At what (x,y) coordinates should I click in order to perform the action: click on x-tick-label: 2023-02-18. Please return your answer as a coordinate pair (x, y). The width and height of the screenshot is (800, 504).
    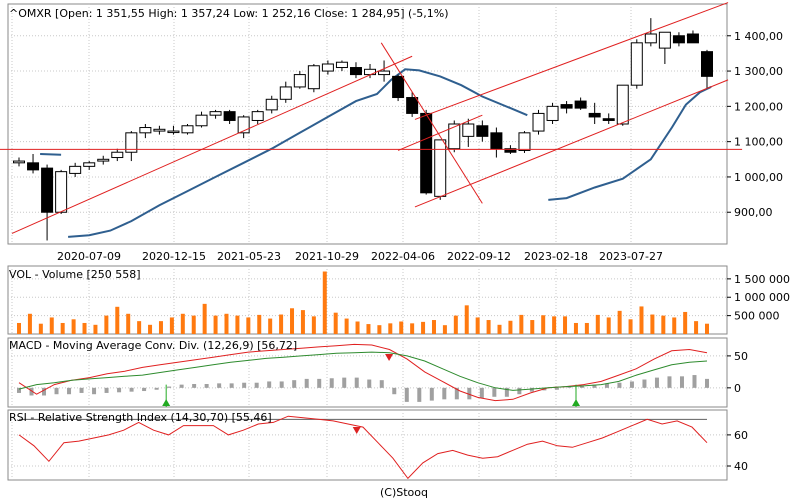
    Looking at the image, I should click on (556, 256).